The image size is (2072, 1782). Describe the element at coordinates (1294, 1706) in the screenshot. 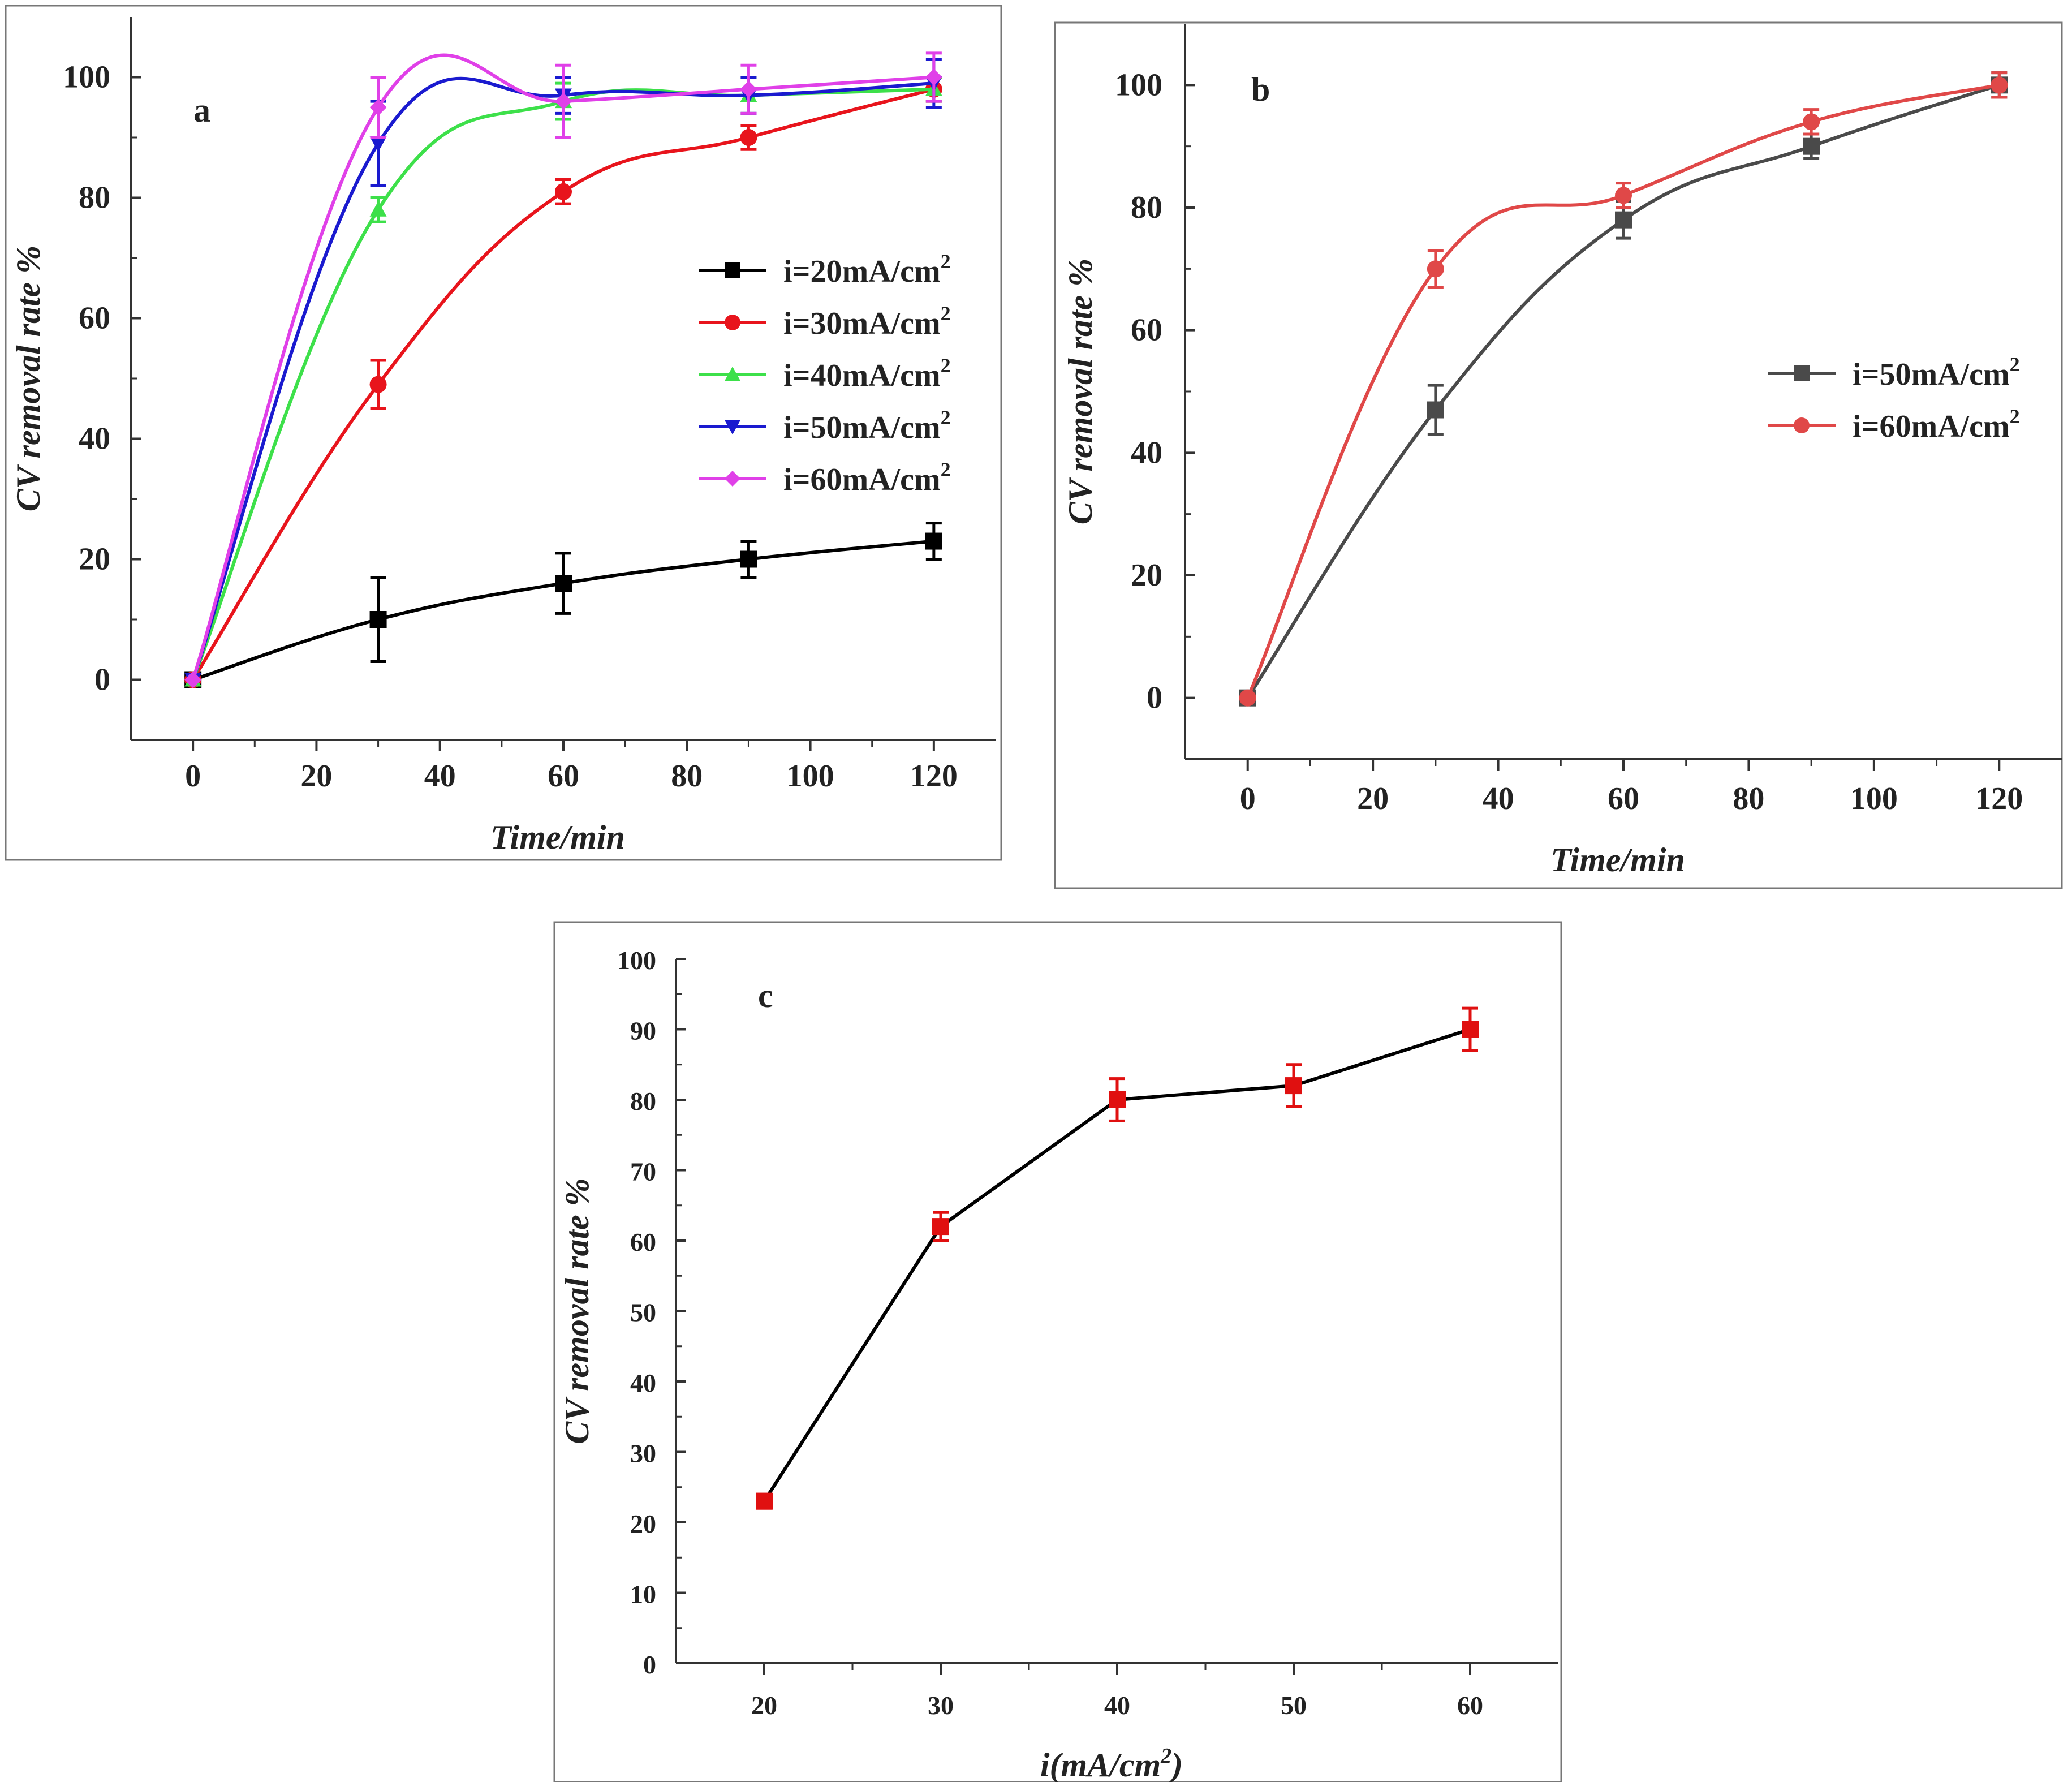

I see `x-tick-label: 50` at that location.